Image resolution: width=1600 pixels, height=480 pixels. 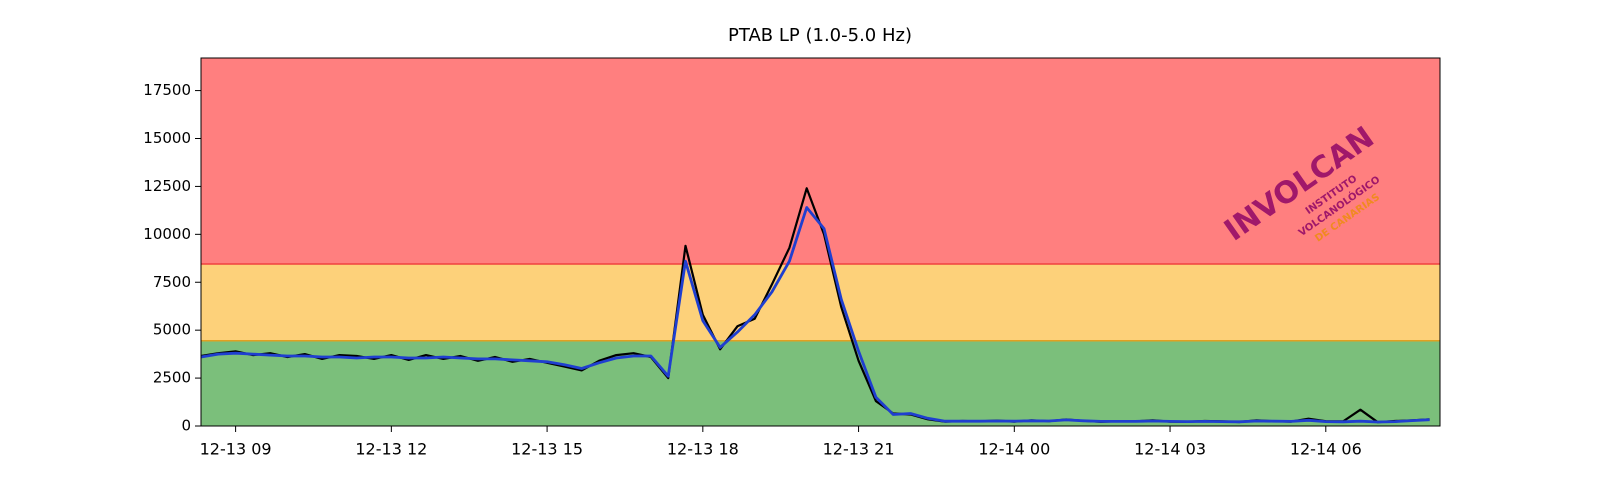 I want to click on chart-title: PTAB LP (1.0-5.0 Hz), so click(x=820, y=35).